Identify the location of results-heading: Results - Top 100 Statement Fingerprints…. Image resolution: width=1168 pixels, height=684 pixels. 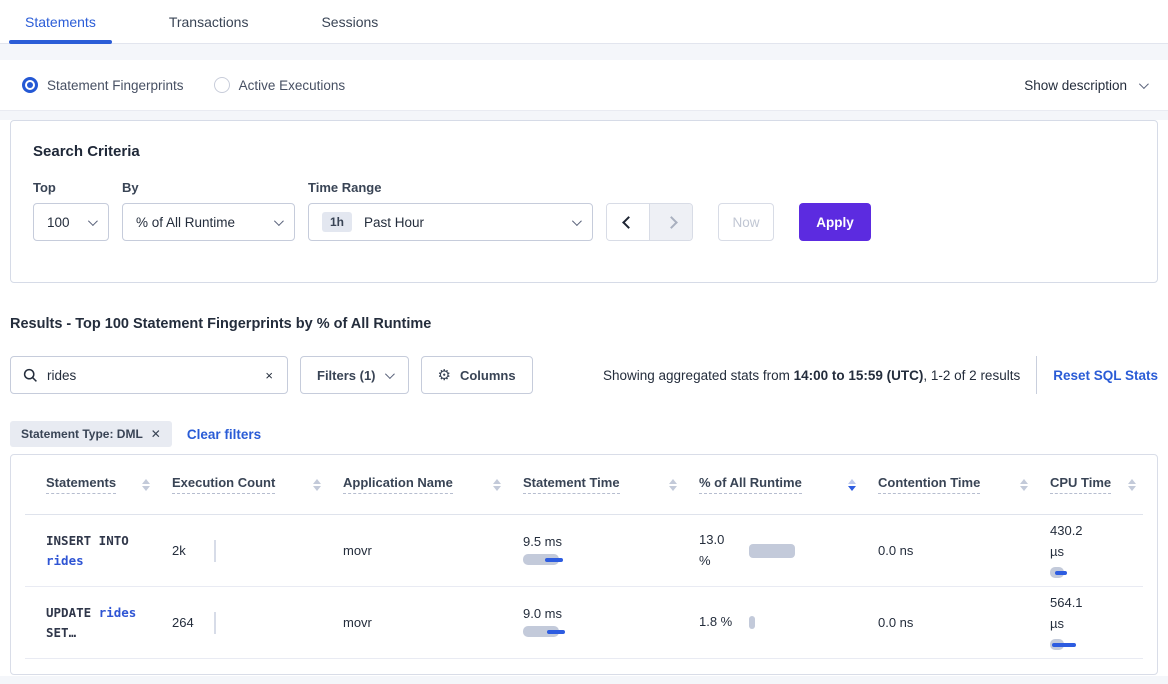
(221, 324).